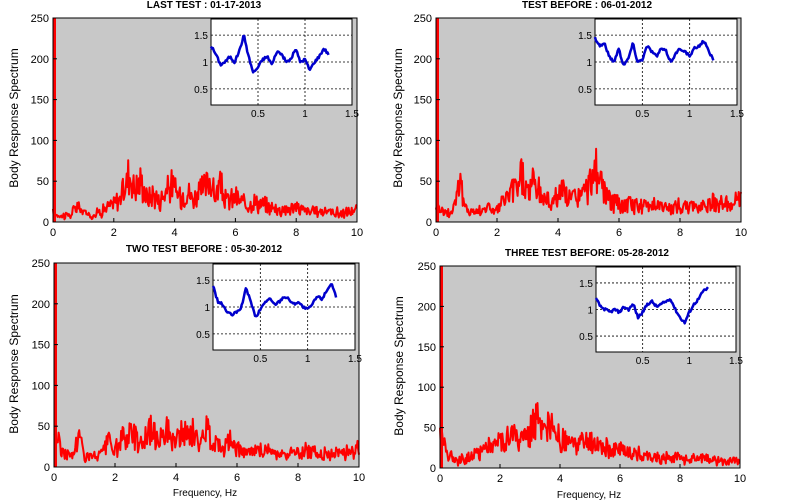 The image size is (792, 500). I want to click on chart-title: TWO TEST BEFORE : 05-30-2012, so click(204, 249).